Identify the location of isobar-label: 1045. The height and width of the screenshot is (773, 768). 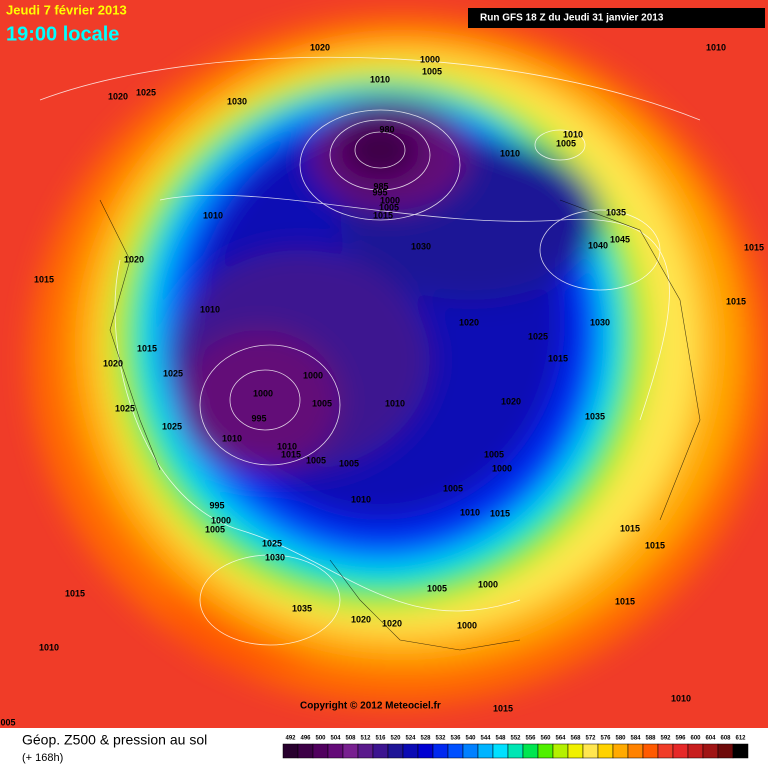
(620, 239).